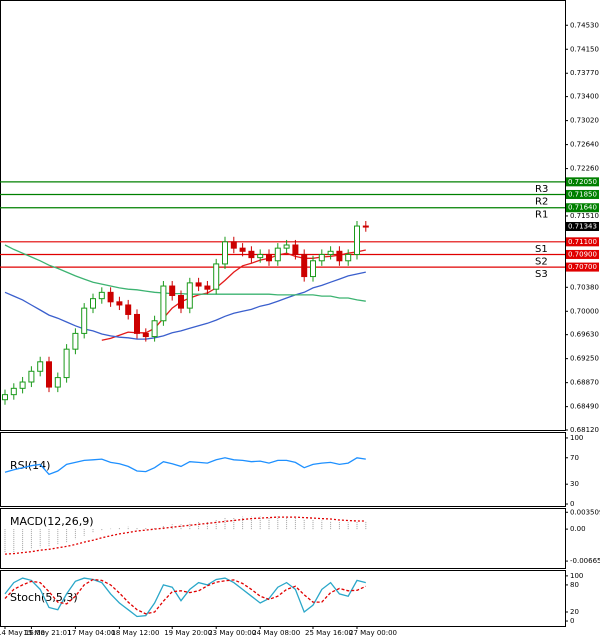 The width and height of the screenshot is (600, 640). Describe the element at coordinates (584, 287) in the screenshot. I see `y-tick-label: 0.70380` at that location.